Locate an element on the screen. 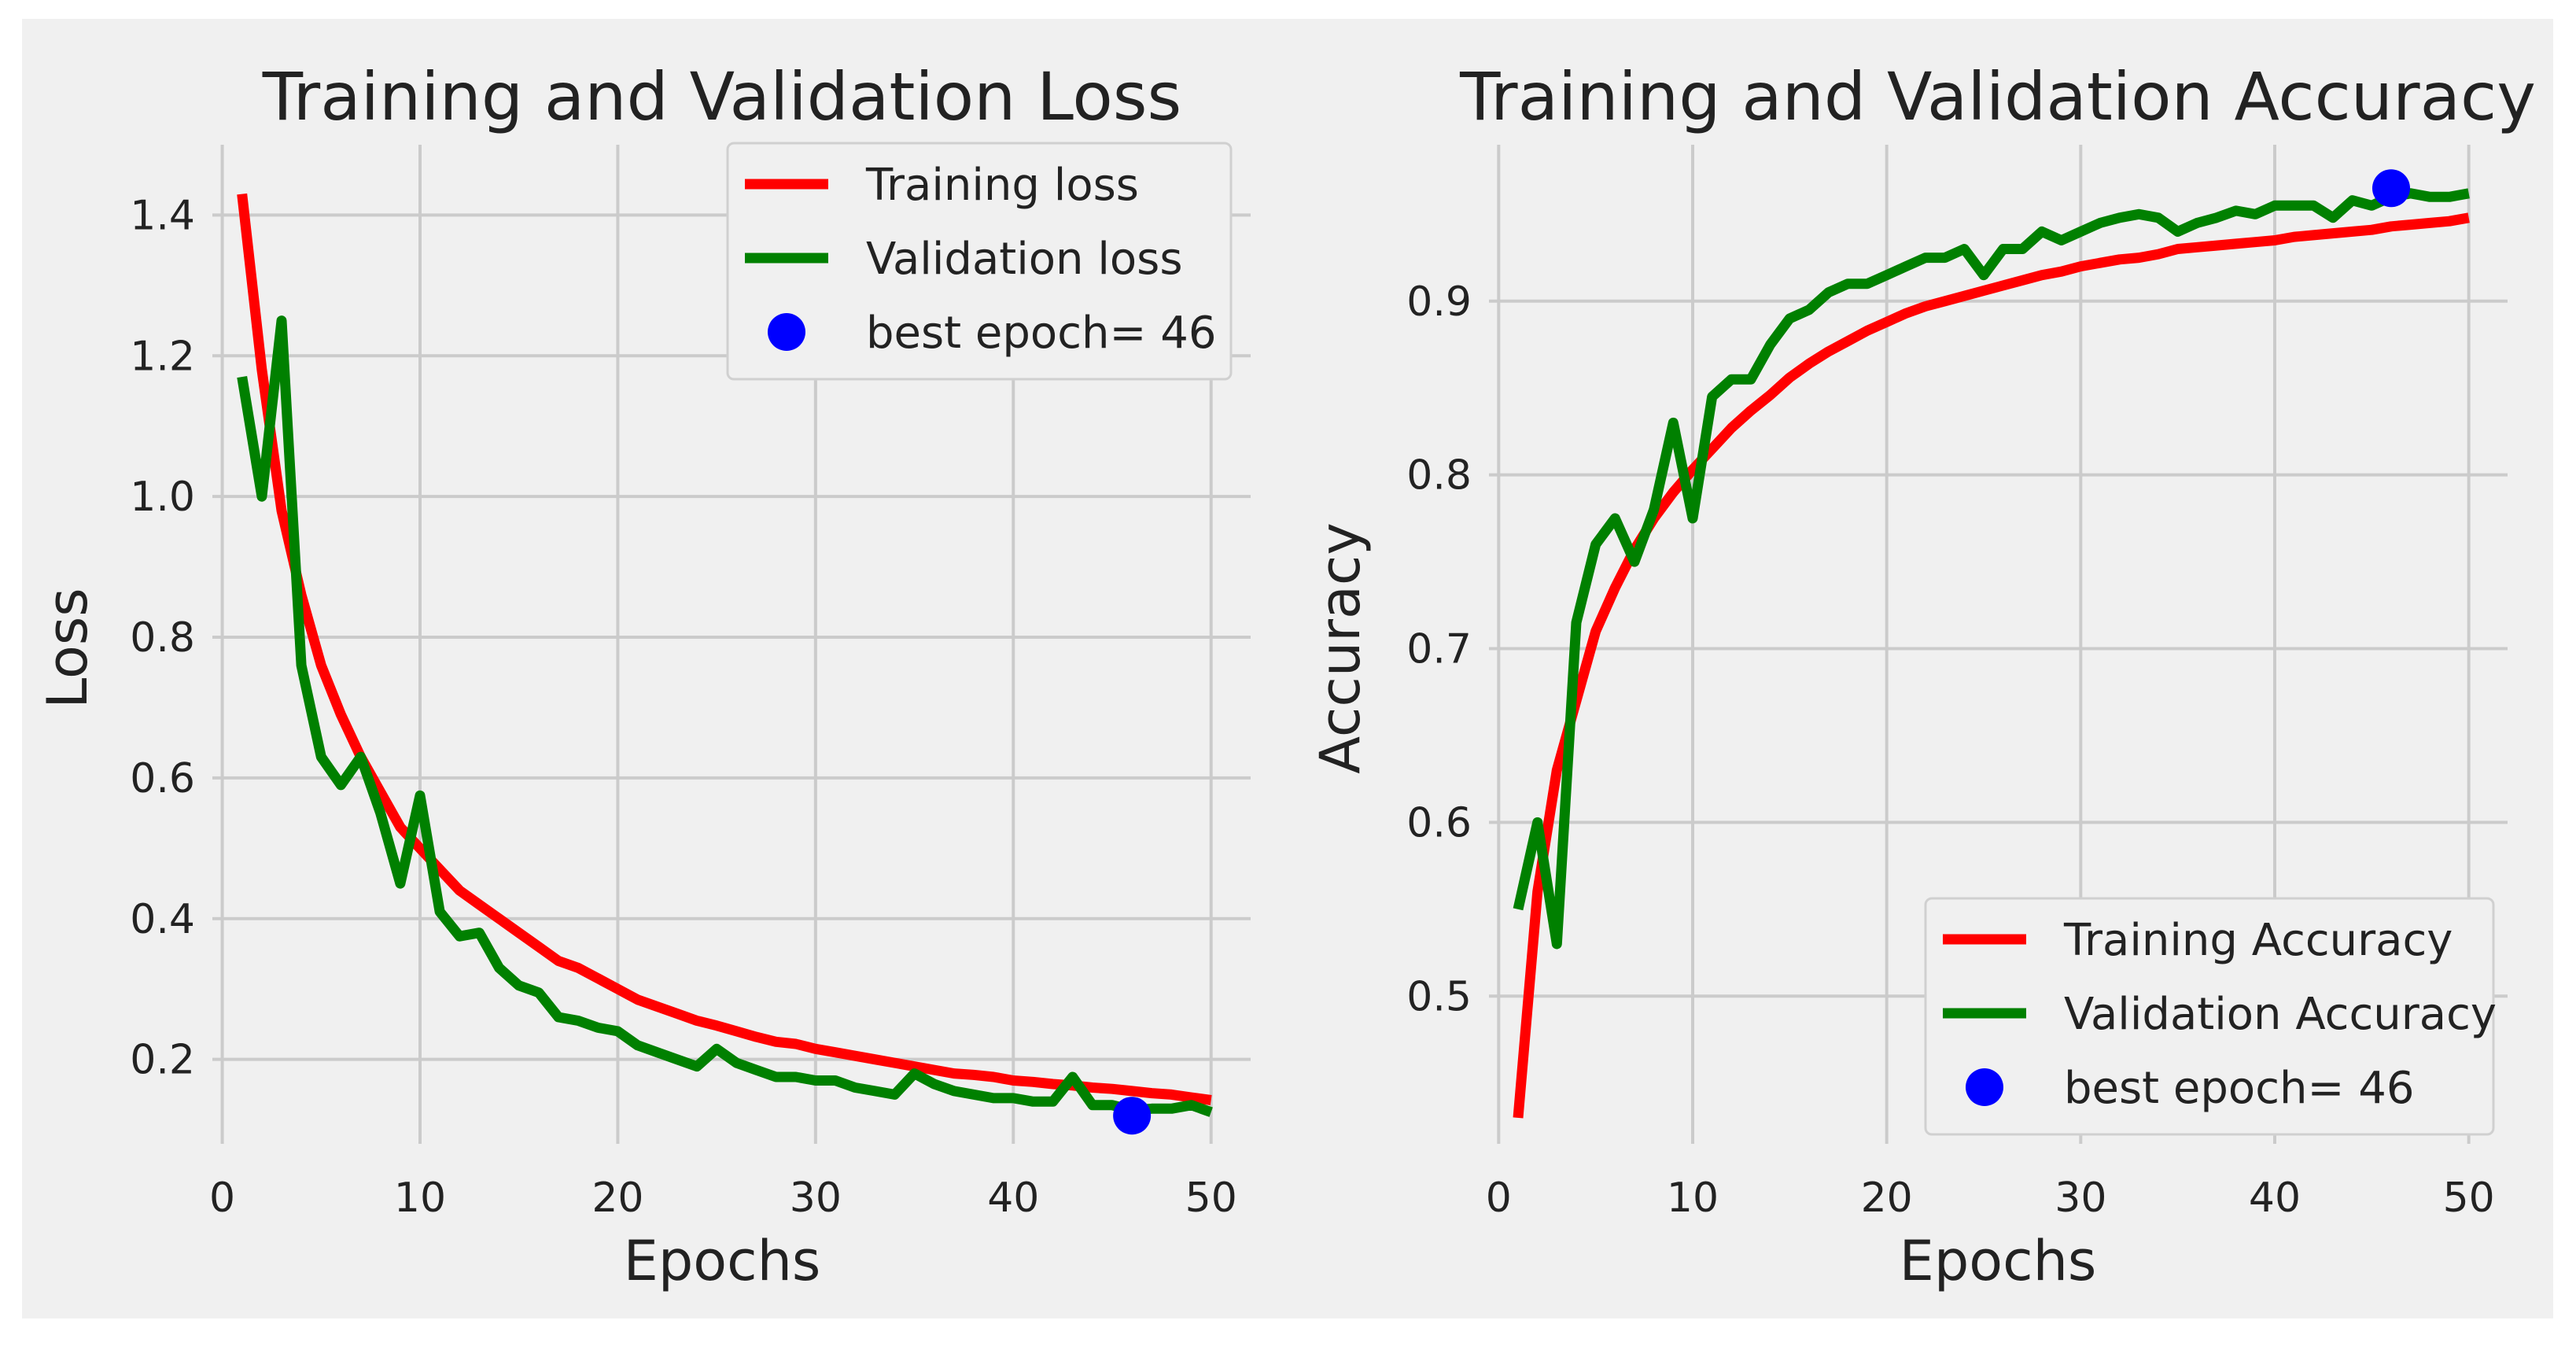 The width and height of the screenshot is (2576, 1346). loss-chart-title: Training and Validation Loss is located at coordinates (722, 96).